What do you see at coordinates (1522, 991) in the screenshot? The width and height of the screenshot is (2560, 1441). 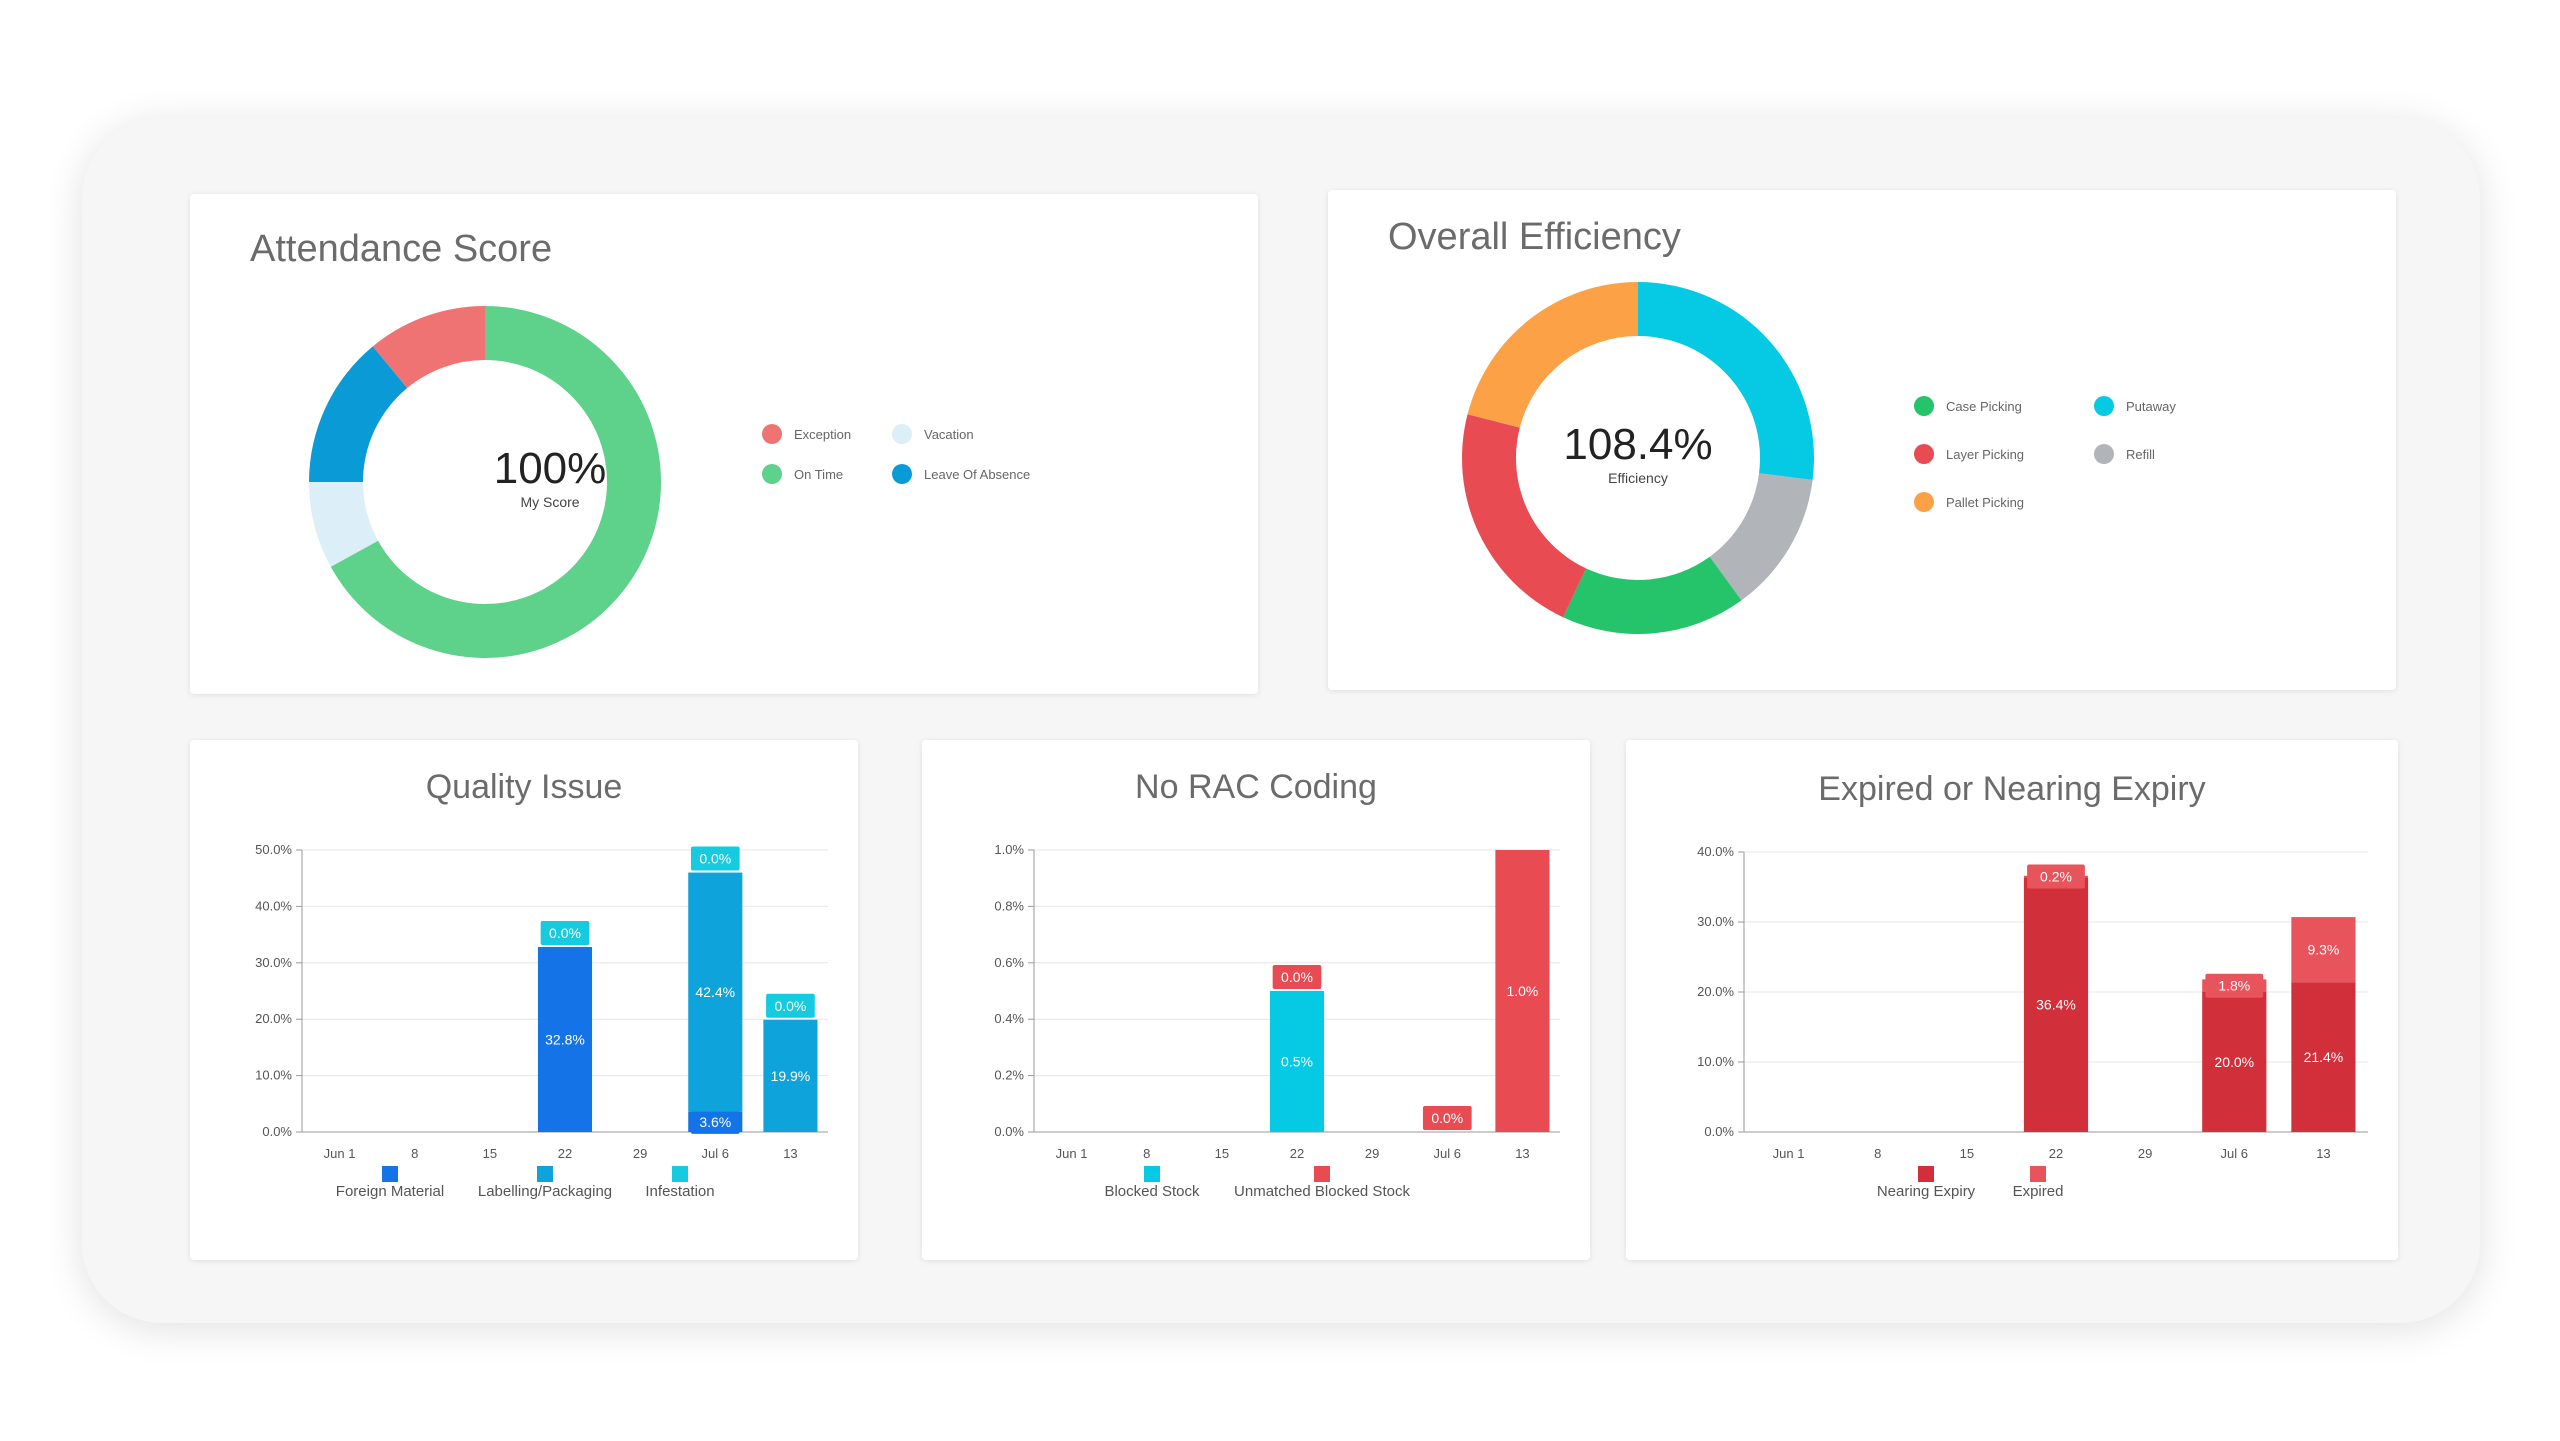 I see `data-label: 1.0%` at bounding box center [1522, 991].